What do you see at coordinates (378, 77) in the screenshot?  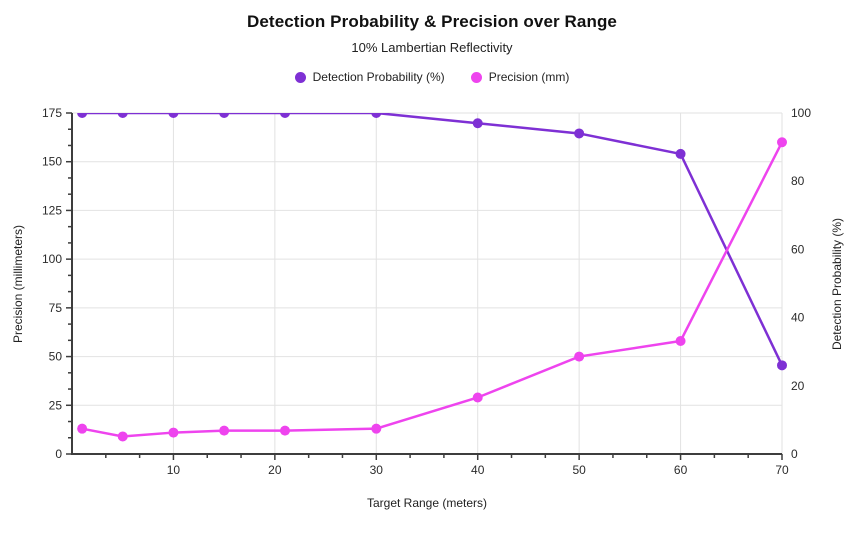 I see `legend-label: Detection Probability (%)` at bounding box center [378, 77].